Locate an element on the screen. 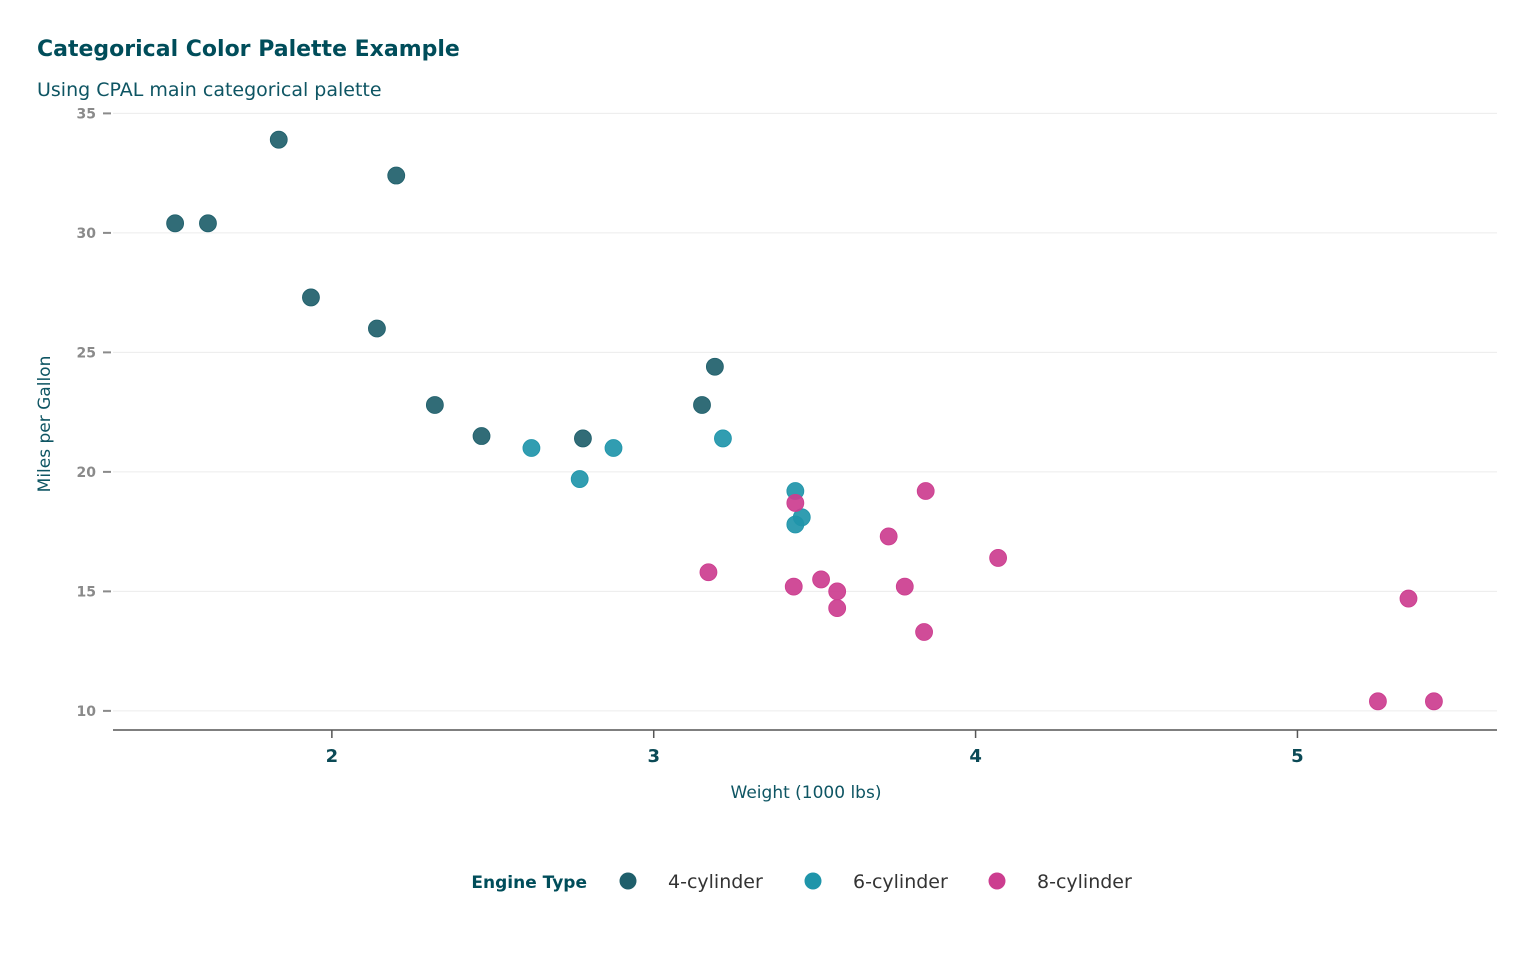  y-tick-label: 10 is located at coordinates (87, 712).